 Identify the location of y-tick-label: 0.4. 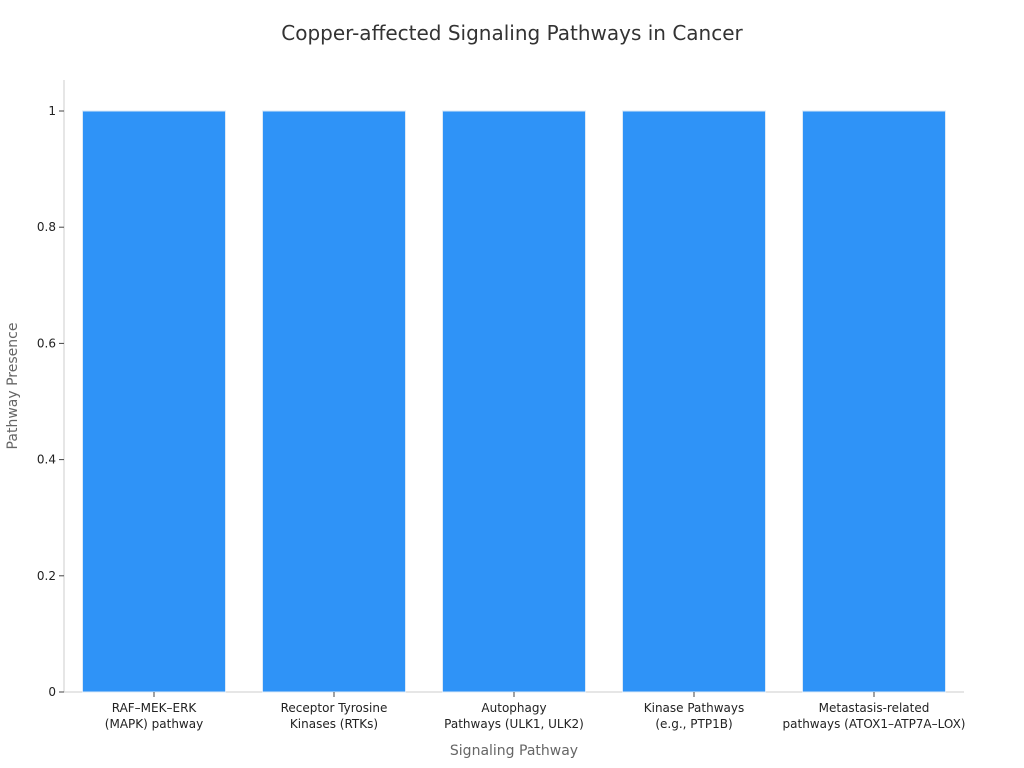
(46, 460).